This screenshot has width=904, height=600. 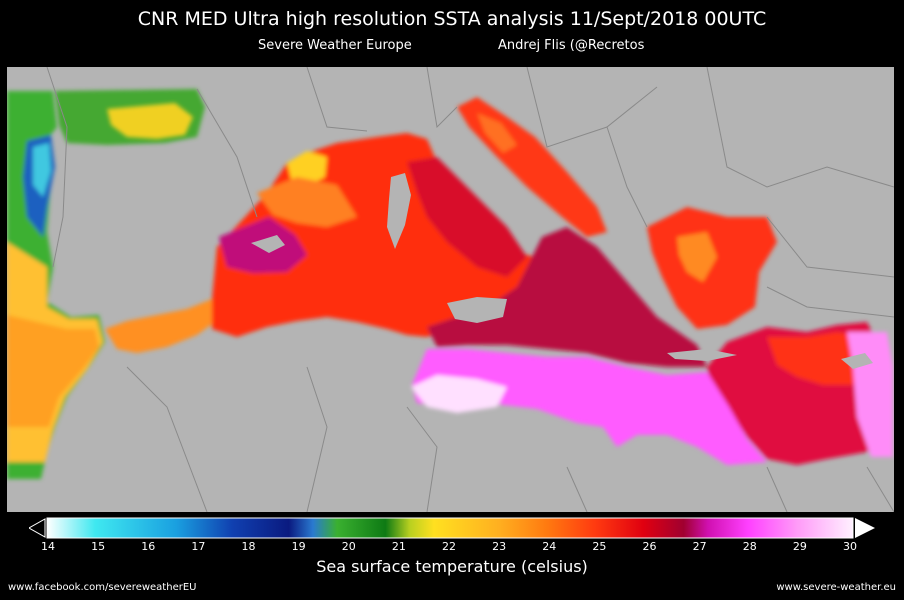 I want to click on colorbar-tick-label: 15, so click(x=98, y=546).